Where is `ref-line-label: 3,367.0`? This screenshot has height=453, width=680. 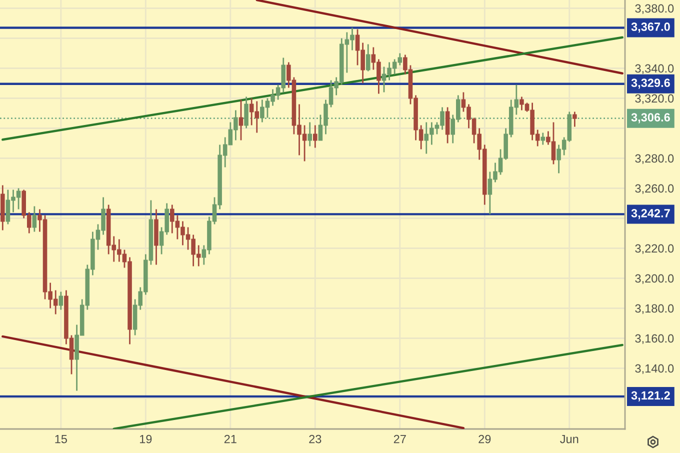 ref-line-label: 3,367.0 is located at coordinates (650, 27).